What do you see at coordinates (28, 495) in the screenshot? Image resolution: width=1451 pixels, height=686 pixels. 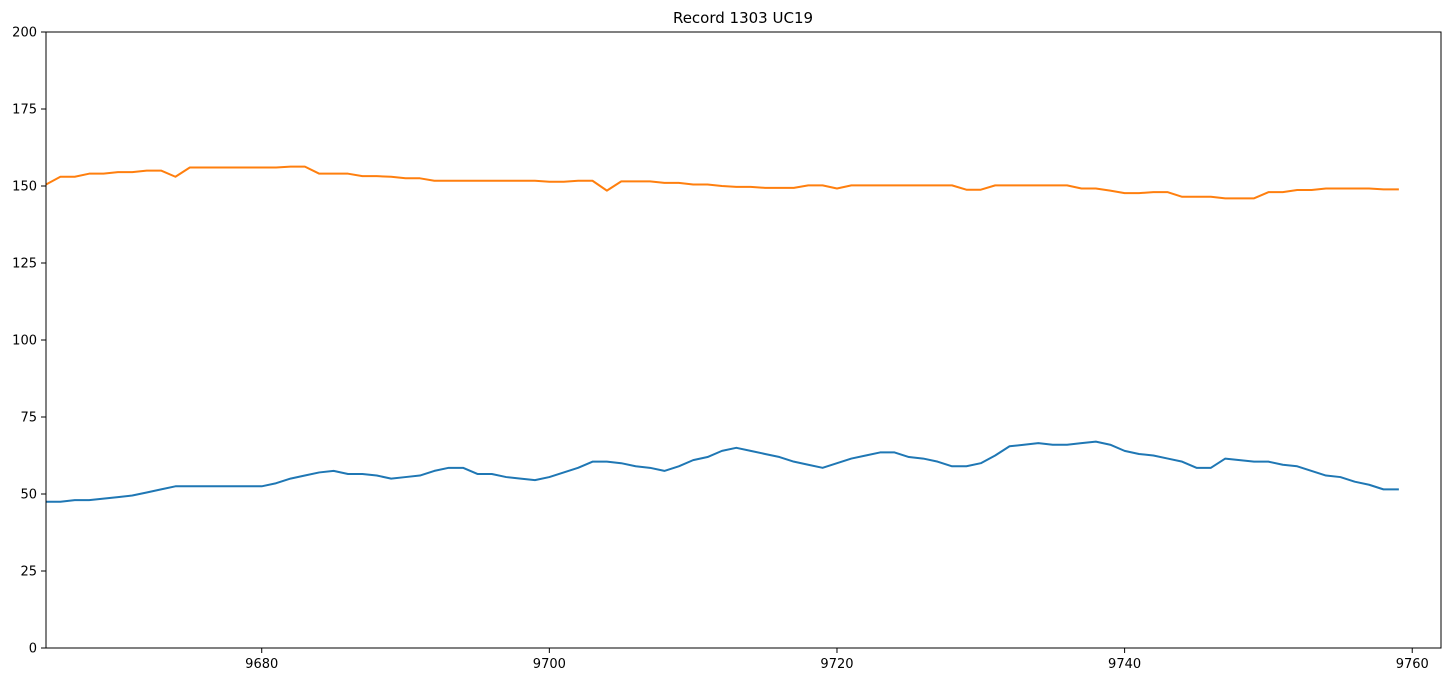 I see `y-tick-label: 50` at bounding box center [28, 495].